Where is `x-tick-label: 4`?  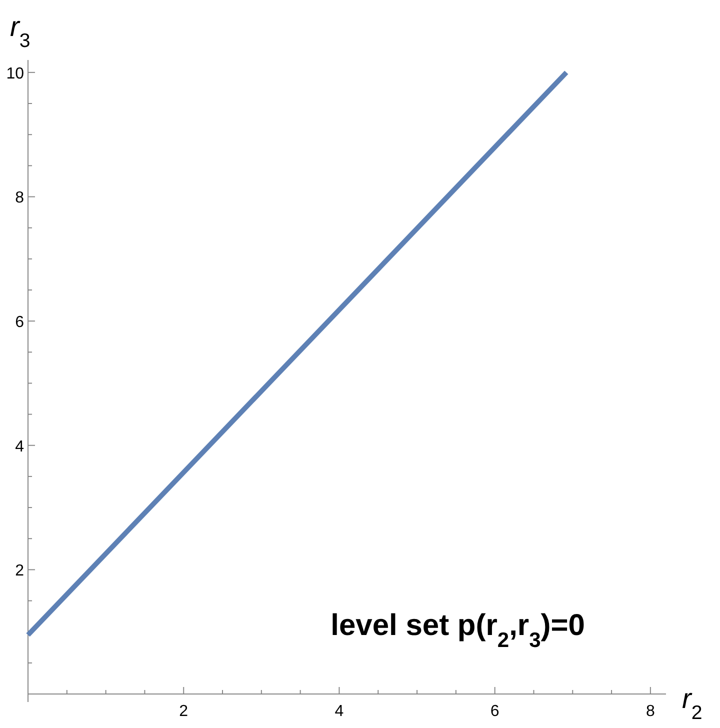
x-tick-label: 4 is located at coordinates (339, 711).